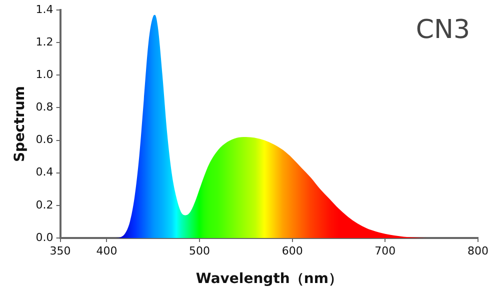 This screenshot has width=500, height=300. What do you see at coordinates (199, 251) in the screenshot?
I see `x-tick-label: 500` at bounding box center [199, 251].